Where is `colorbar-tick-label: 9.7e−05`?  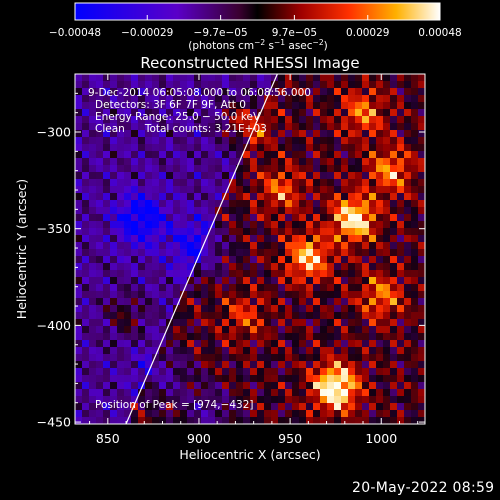
colorbar-tick-label: 9.7e−05 is located at coordinates (294, 33).